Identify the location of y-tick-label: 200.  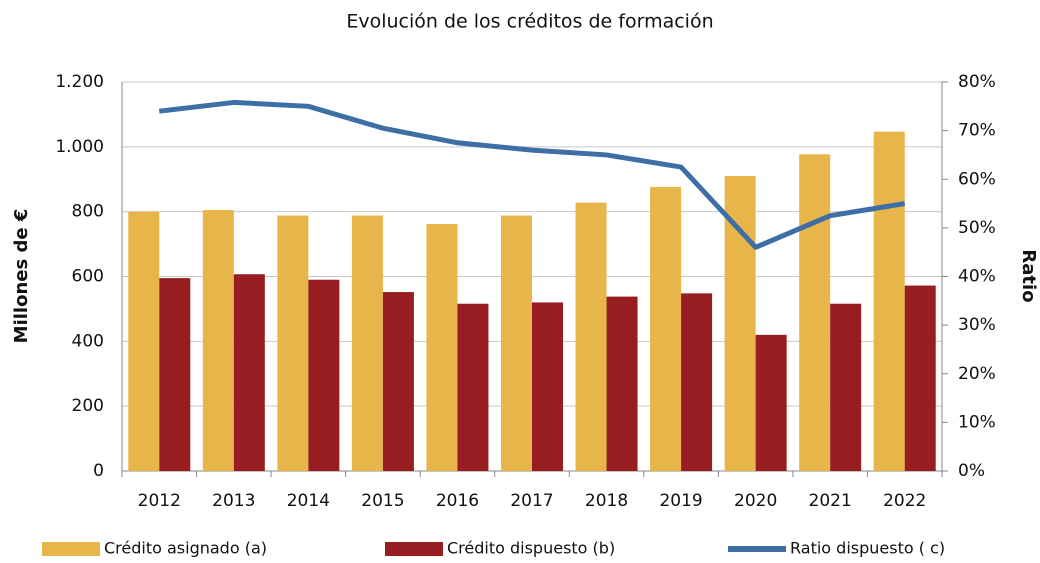
(88, 406).